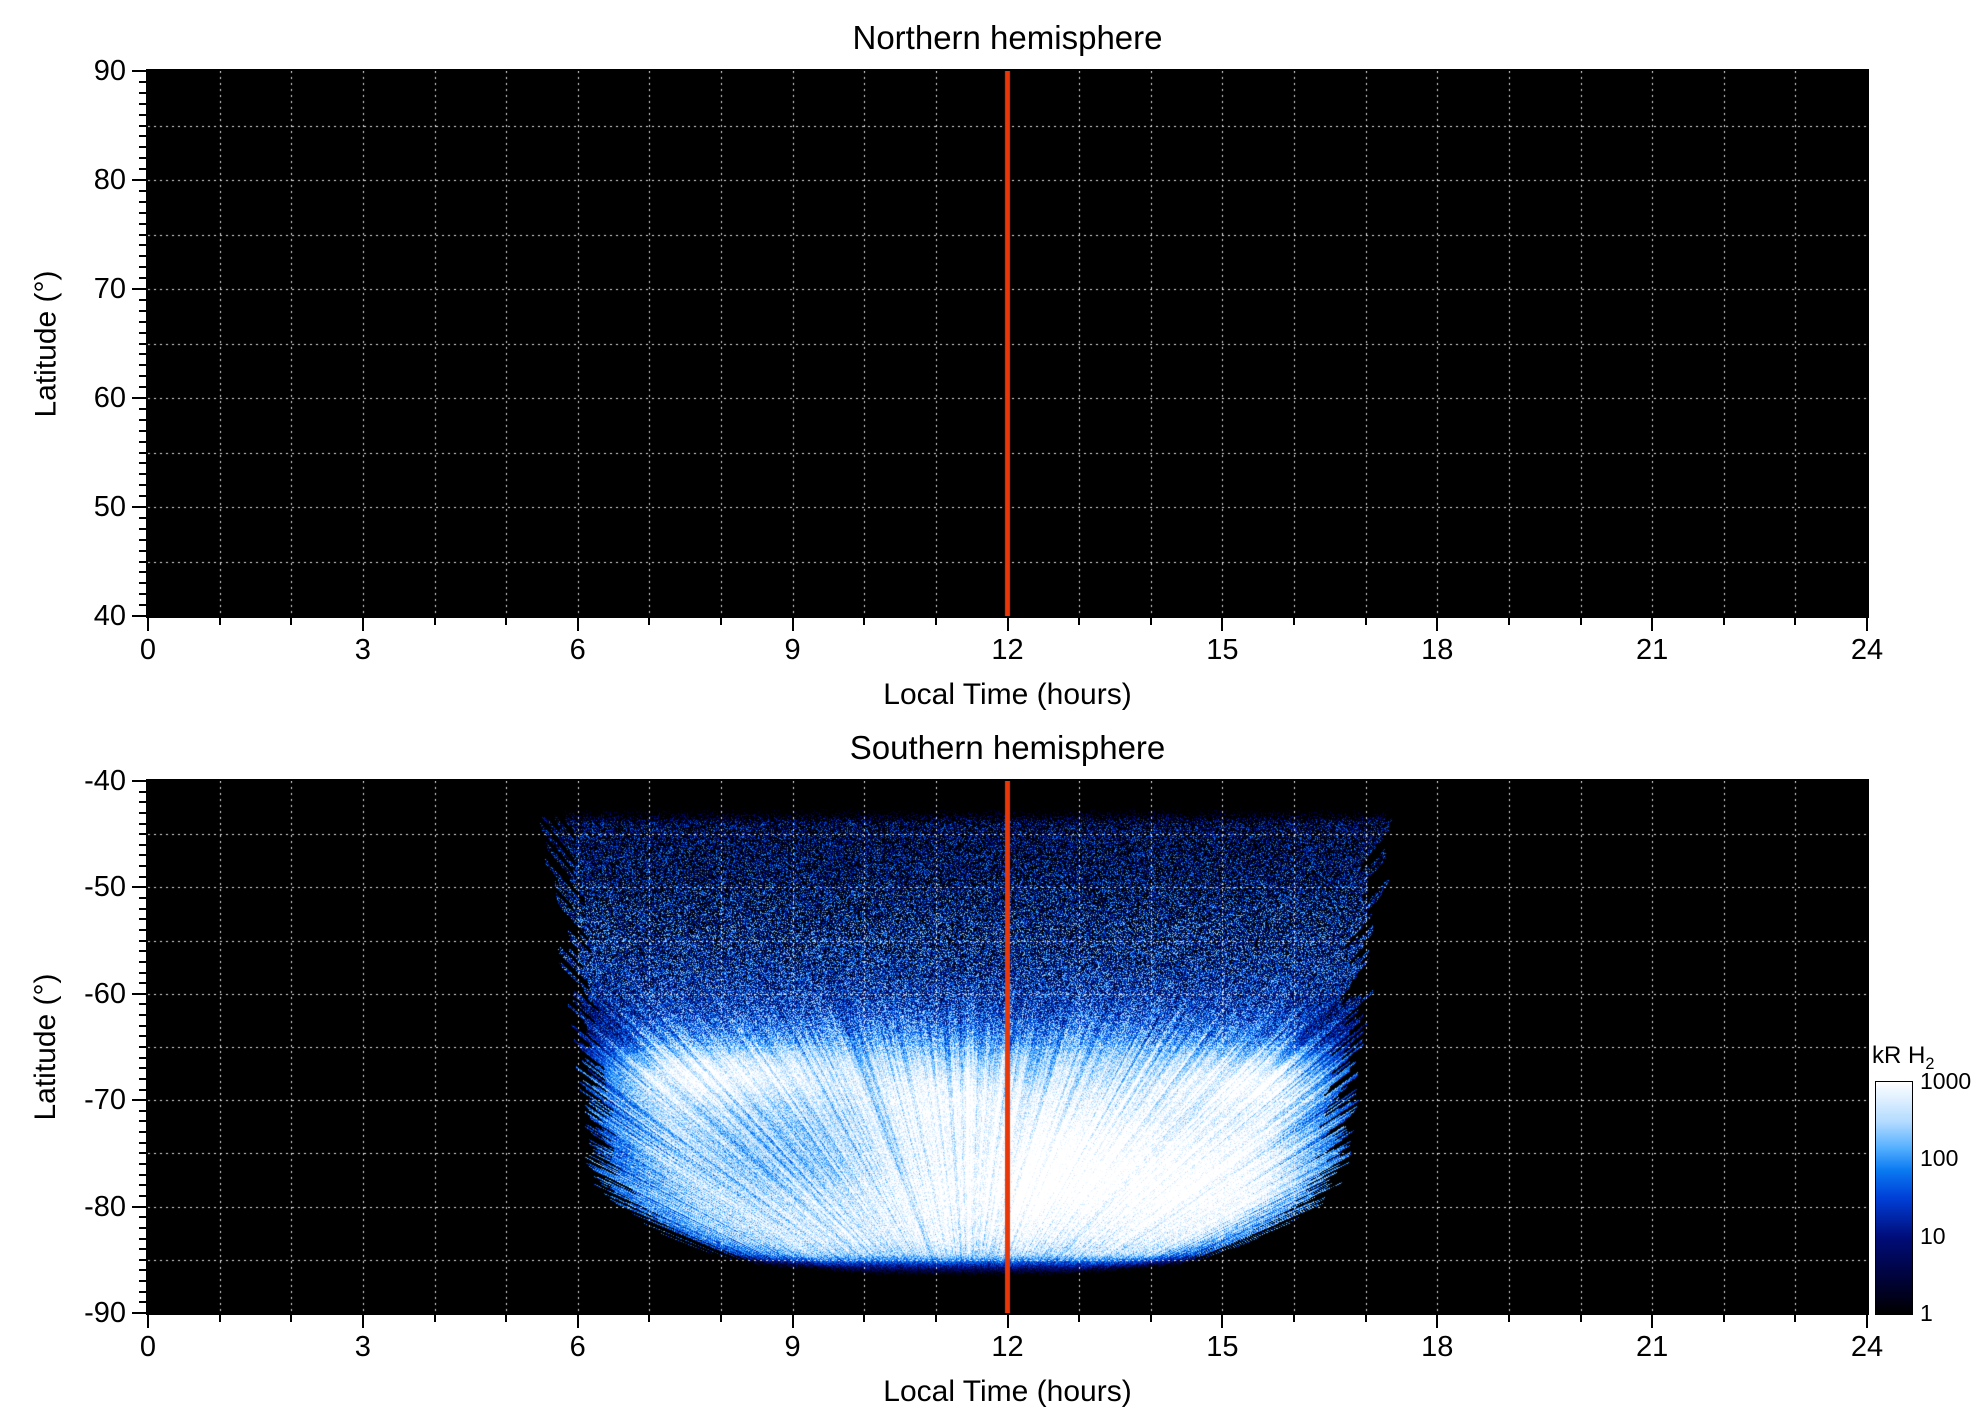 The width and height of the screenshot is (1983, 1423). What do you see at coordinates (109, 71) in the screenshot?
I see `y-tick-label: 90` at bounding box center [109, 71].